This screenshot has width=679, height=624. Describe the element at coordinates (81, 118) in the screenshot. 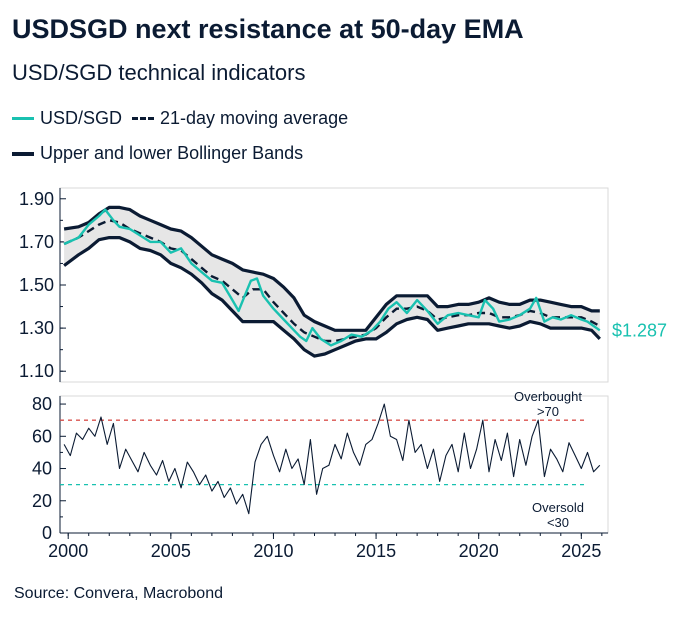

I see `legend-label-spot: USD/SGD` at that location.